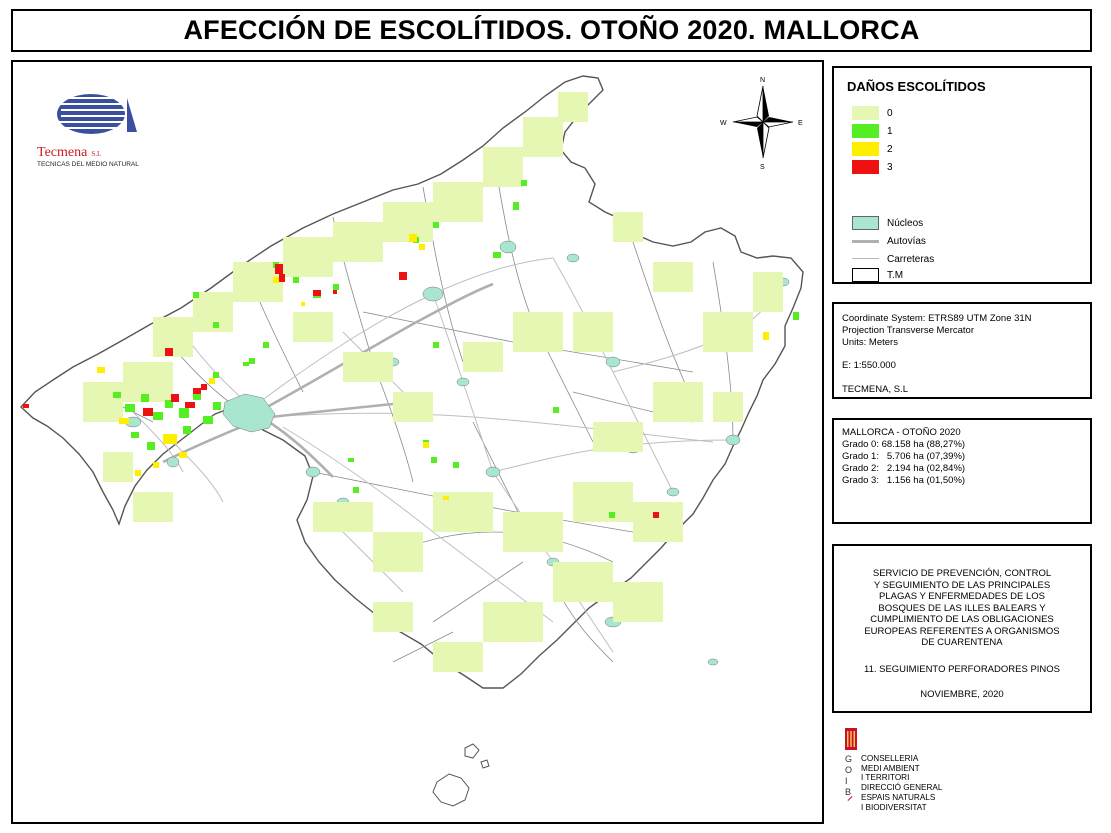 This screenshot has width=1111, height=833. Describe the element at coordinates (472, 751) in the screenshot. I see `islet-conillera` at that location.